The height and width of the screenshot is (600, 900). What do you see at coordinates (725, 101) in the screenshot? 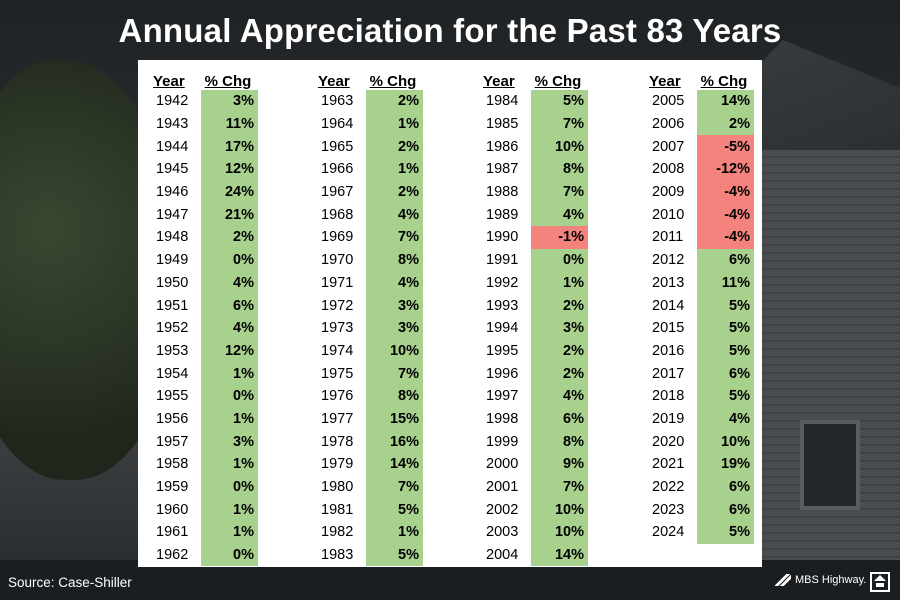
I see `pct-change-cell: 14%` at bounding box center [725, 101].